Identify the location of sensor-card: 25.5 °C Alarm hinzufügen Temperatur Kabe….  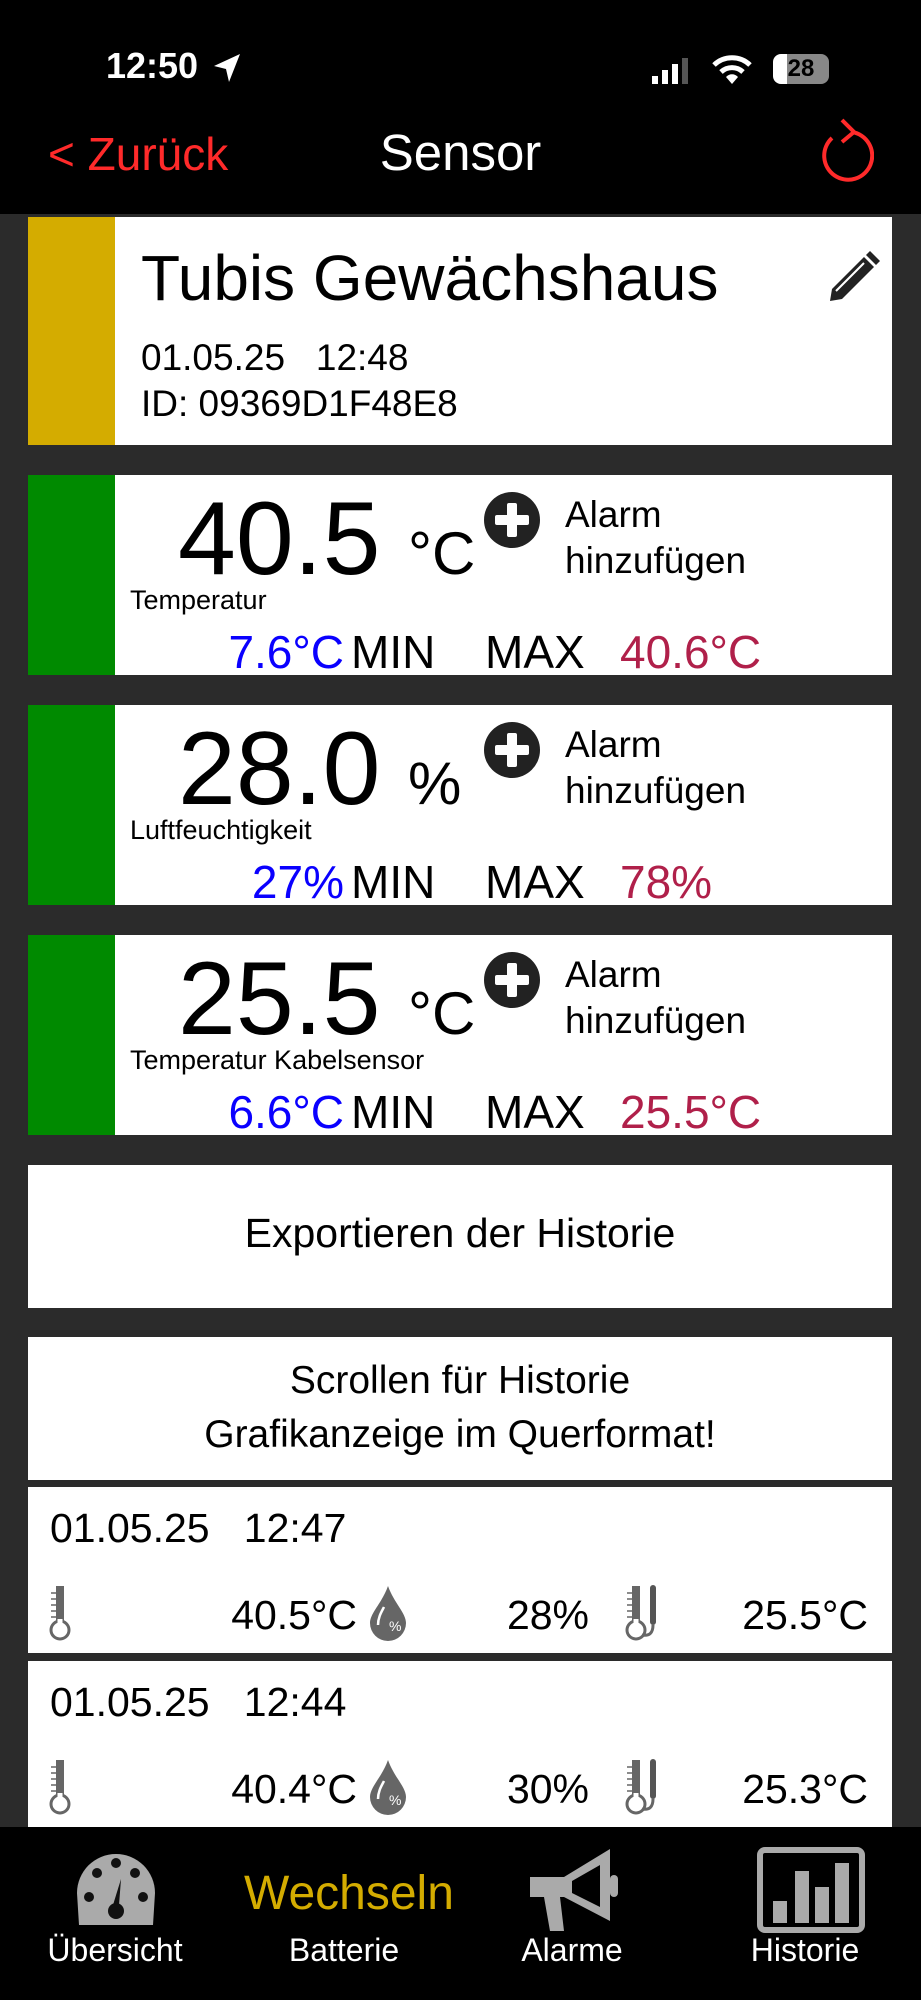
(460, 1035).